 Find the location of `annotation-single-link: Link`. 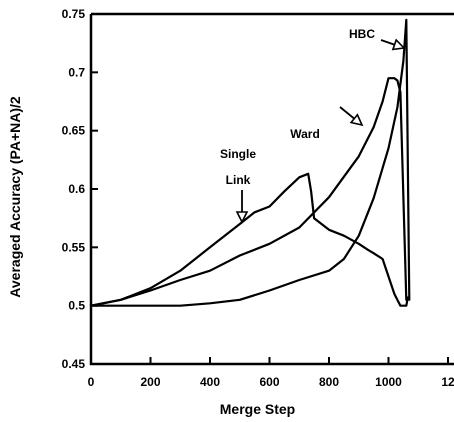

annotation-single-link: Link is located at coordinates (238, 180).